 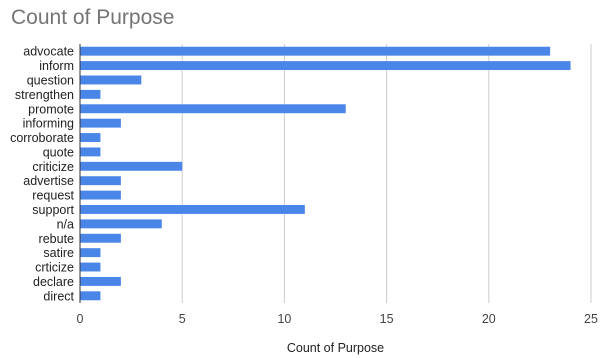 What do you see at coordinates (42, 138) in the screenshot?
I see `category-label: corroborate` at bounding box center [42, 138].